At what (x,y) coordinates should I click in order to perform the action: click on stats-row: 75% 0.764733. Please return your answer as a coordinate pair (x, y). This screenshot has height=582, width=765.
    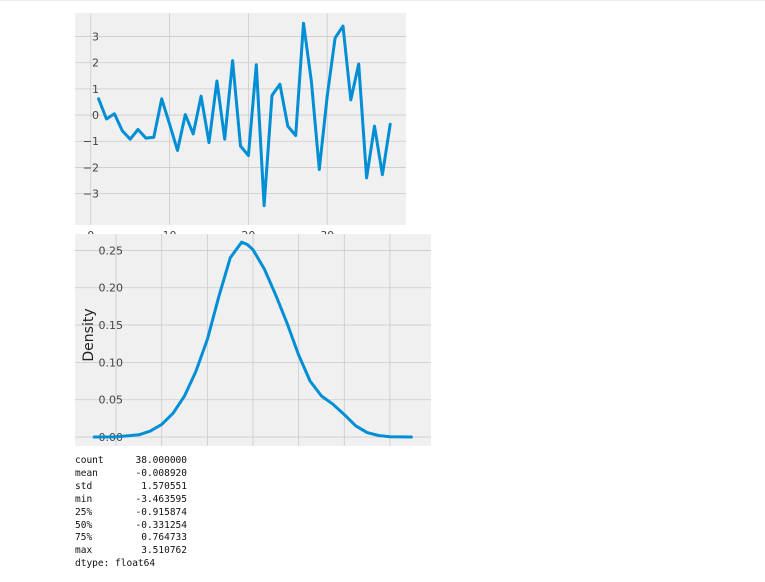
    Looking at the image, I should click on (131, 538).